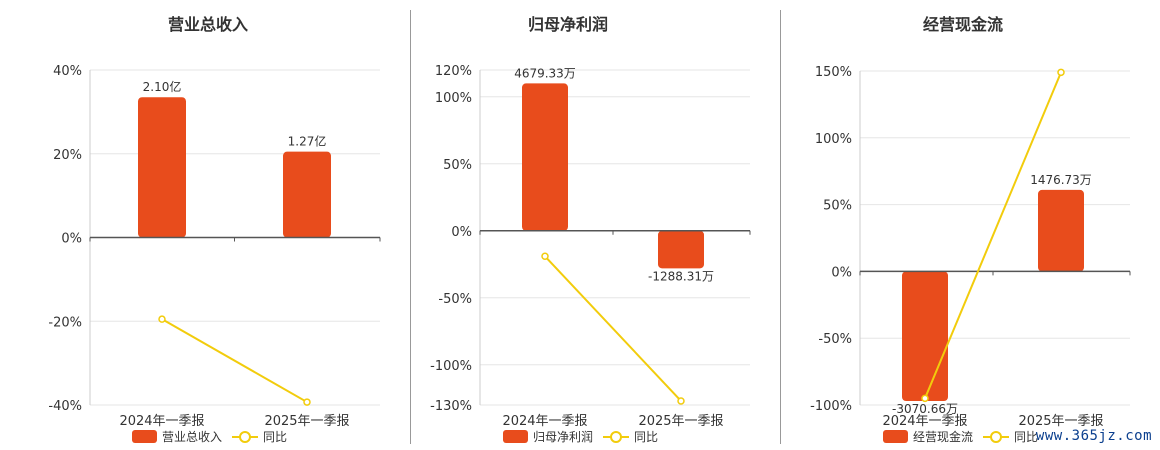 This screenshot has height=450, width=1160. I want to click on chart-title-1: 归母净利润, so click(568, 24).